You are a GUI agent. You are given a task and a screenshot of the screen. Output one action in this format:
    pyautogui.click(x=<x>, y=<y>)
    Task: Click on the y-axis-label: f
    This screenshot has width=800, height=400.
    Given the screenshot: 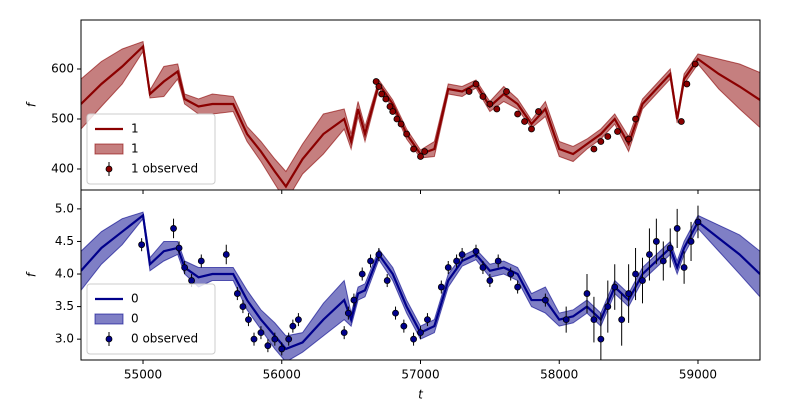 What is the action you would take?
    pyautogui.click(x=32, y=274)
    